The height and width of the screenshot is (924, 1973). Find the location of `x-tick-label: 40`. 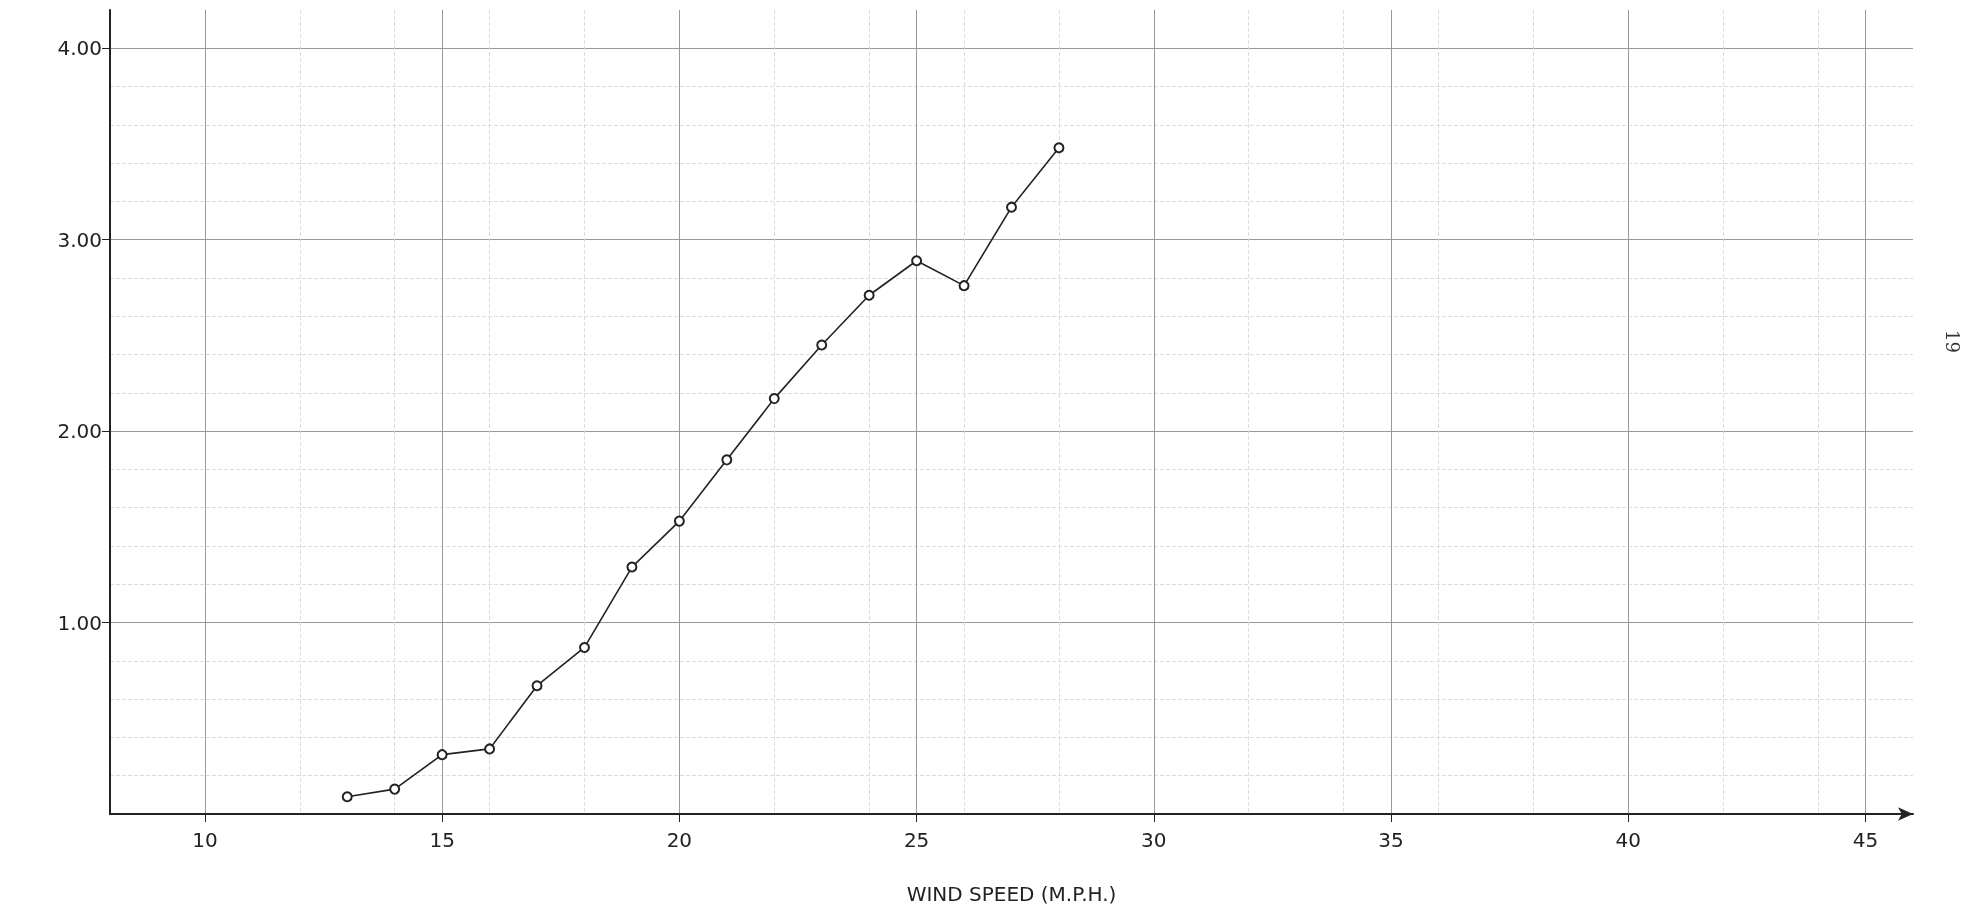

x-tick-label: 40 is located at coordinates (1628, 840).